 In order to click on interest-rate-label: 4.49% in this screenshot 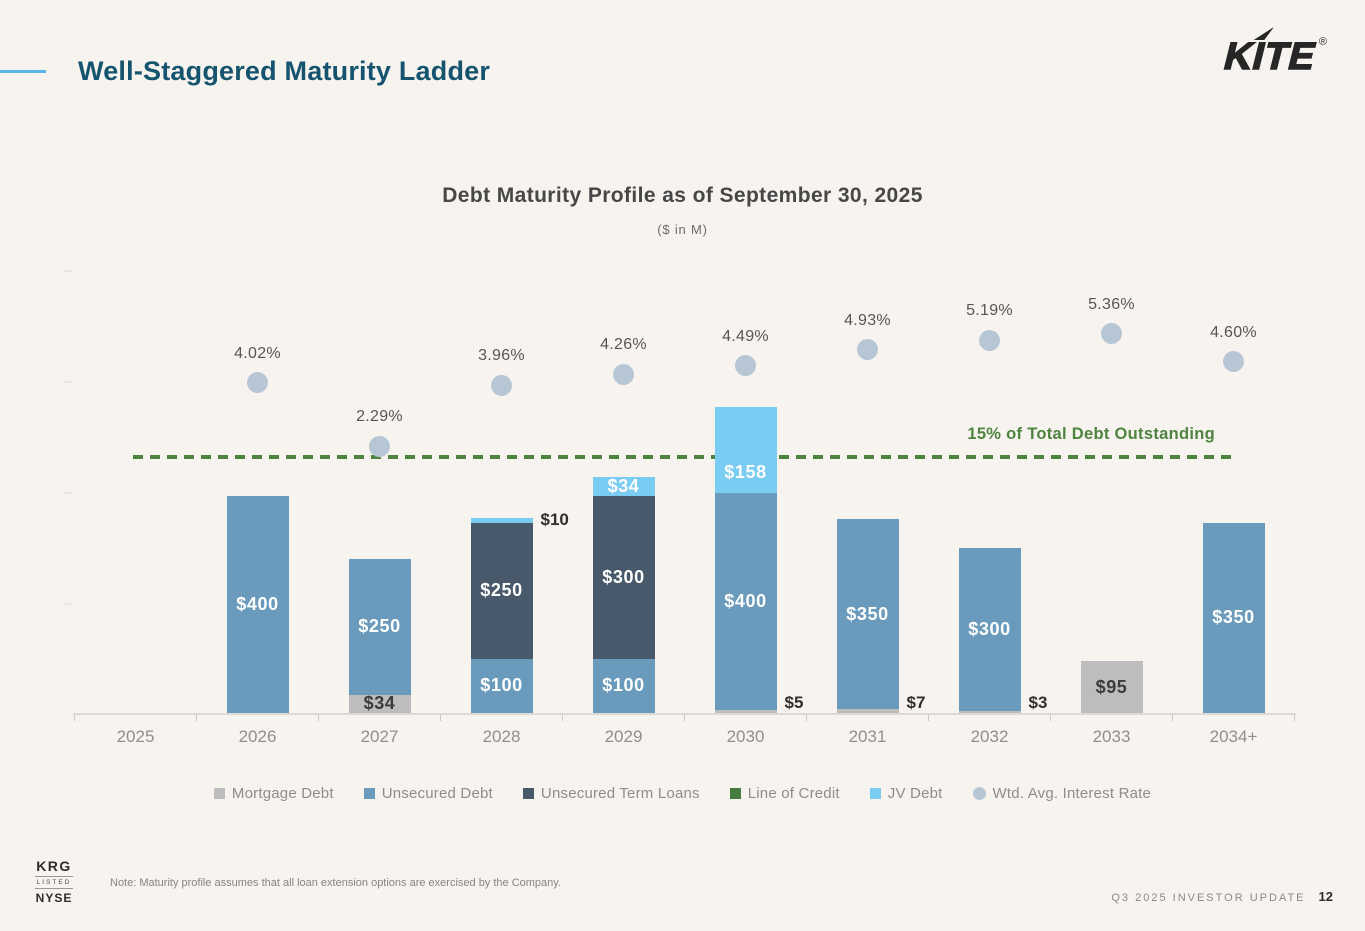, I will do `click(745, 336)`.